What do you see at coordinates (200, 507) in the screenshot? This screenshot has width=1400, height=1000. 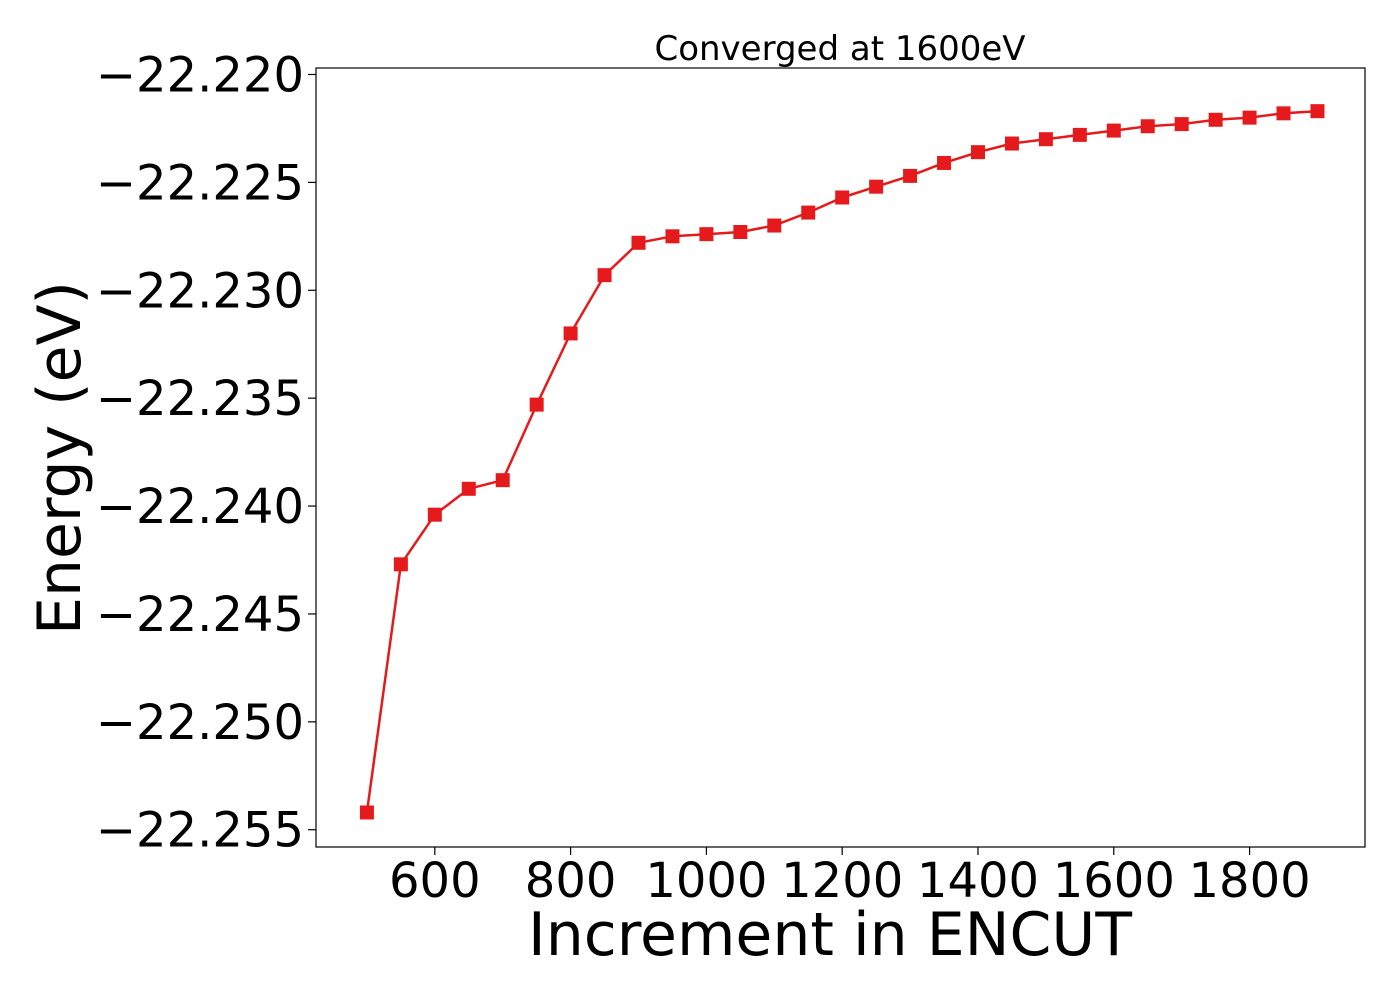 I see `y-tick-label: −22.240` at bounding box center [200, 507].